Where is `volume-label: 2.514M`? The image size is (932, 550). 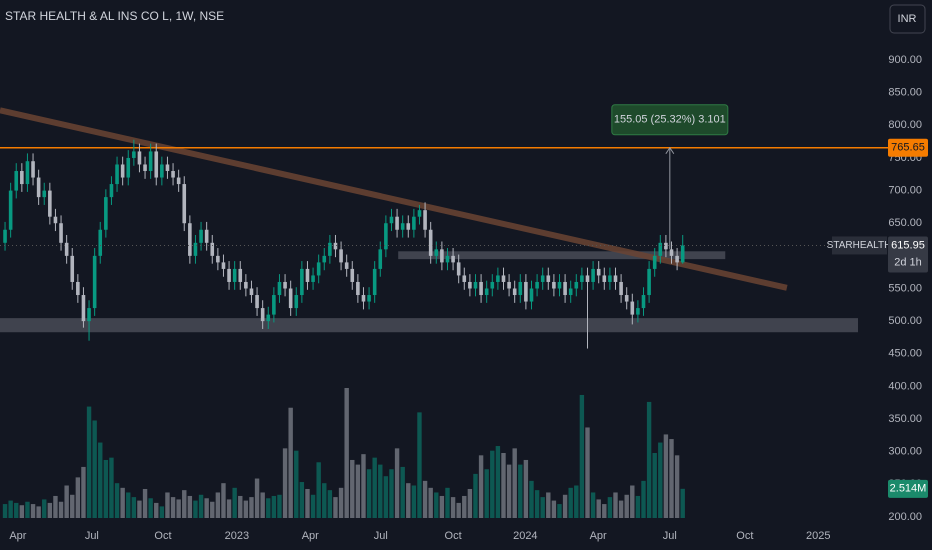 volume-label: 2.514M is located at coordinates (908, 489).